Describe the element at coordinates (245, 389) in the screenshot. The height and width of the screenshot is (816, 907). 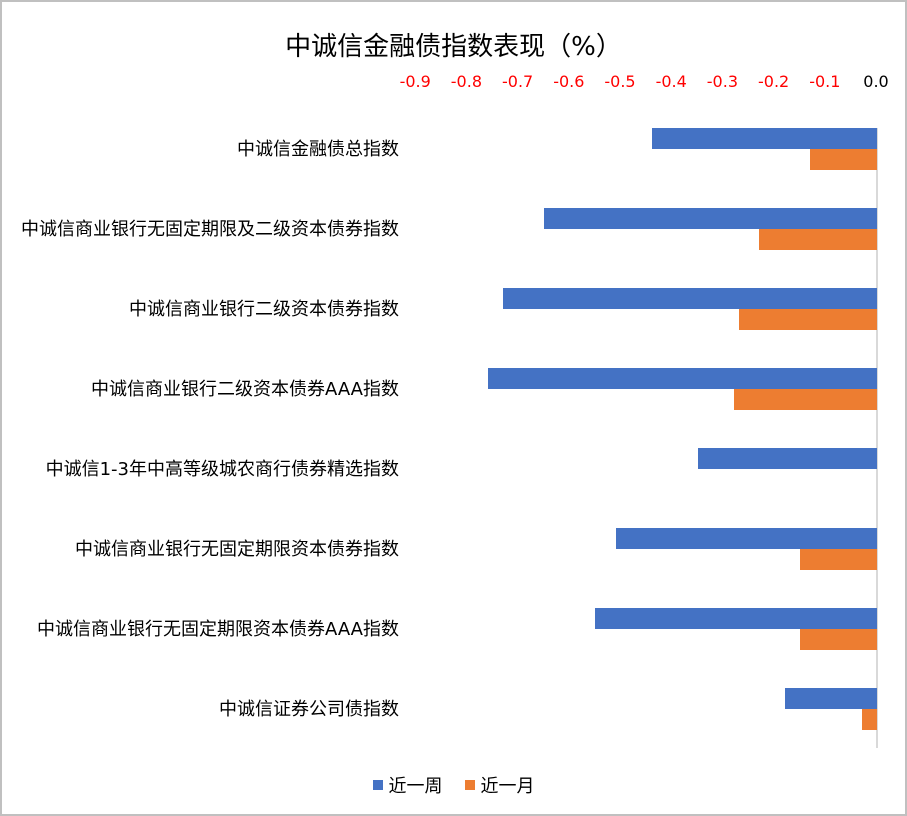
I see `category-label: 中诚信商业银行二级资本债券AAA指数` at that location.